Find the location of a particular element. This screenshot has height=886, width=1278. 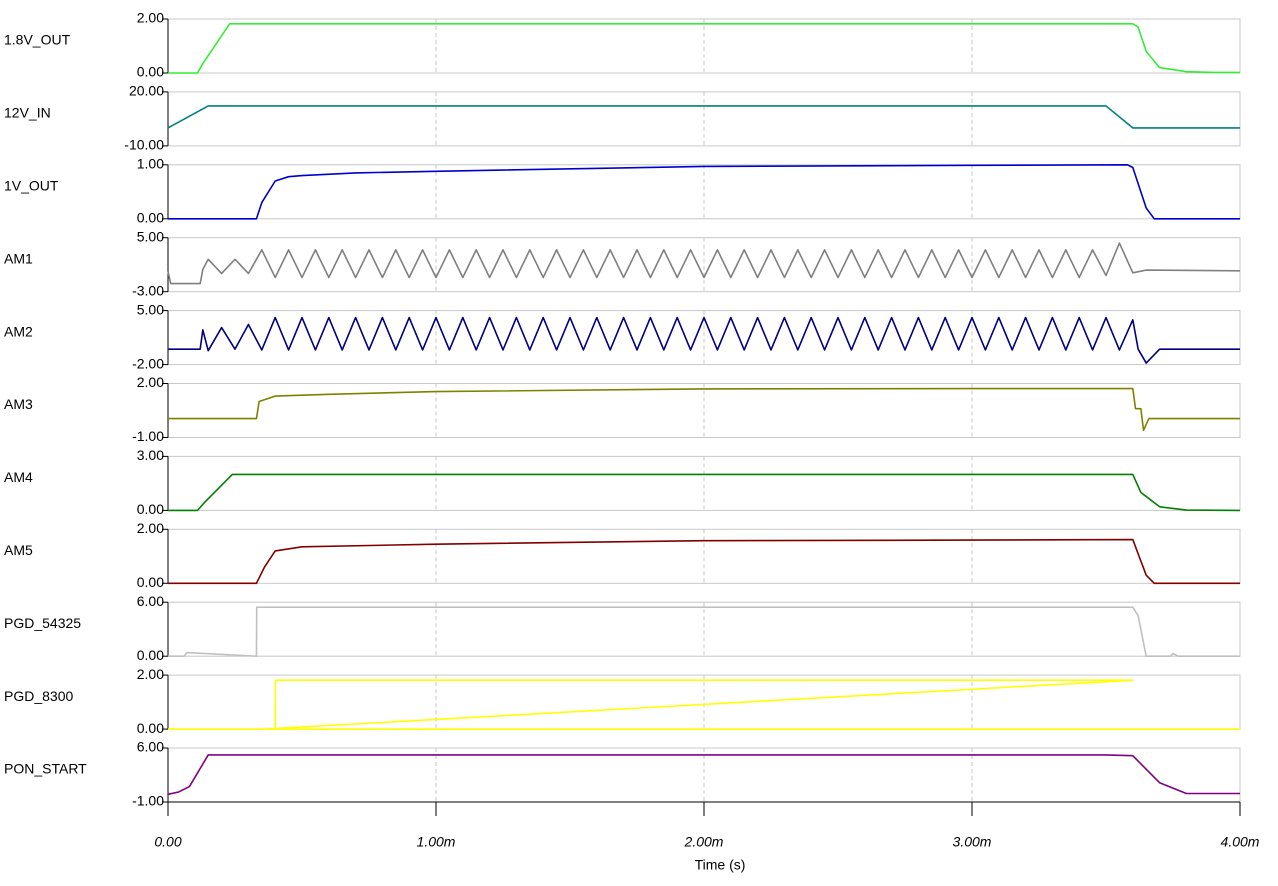

series-name: 1V_OUT is located at coordinates (31, 186).